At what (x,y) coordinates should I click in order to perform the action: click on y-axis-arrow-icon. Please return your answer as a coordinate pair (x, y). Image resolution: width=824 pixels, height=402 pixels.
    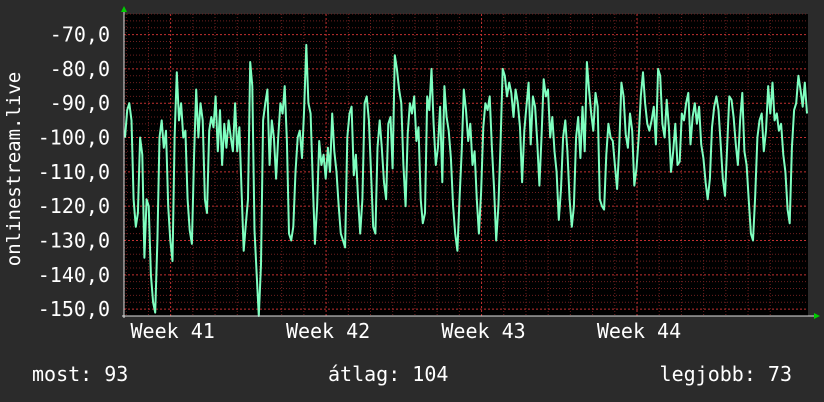
    Looking at the image, I should click on (124, 9).